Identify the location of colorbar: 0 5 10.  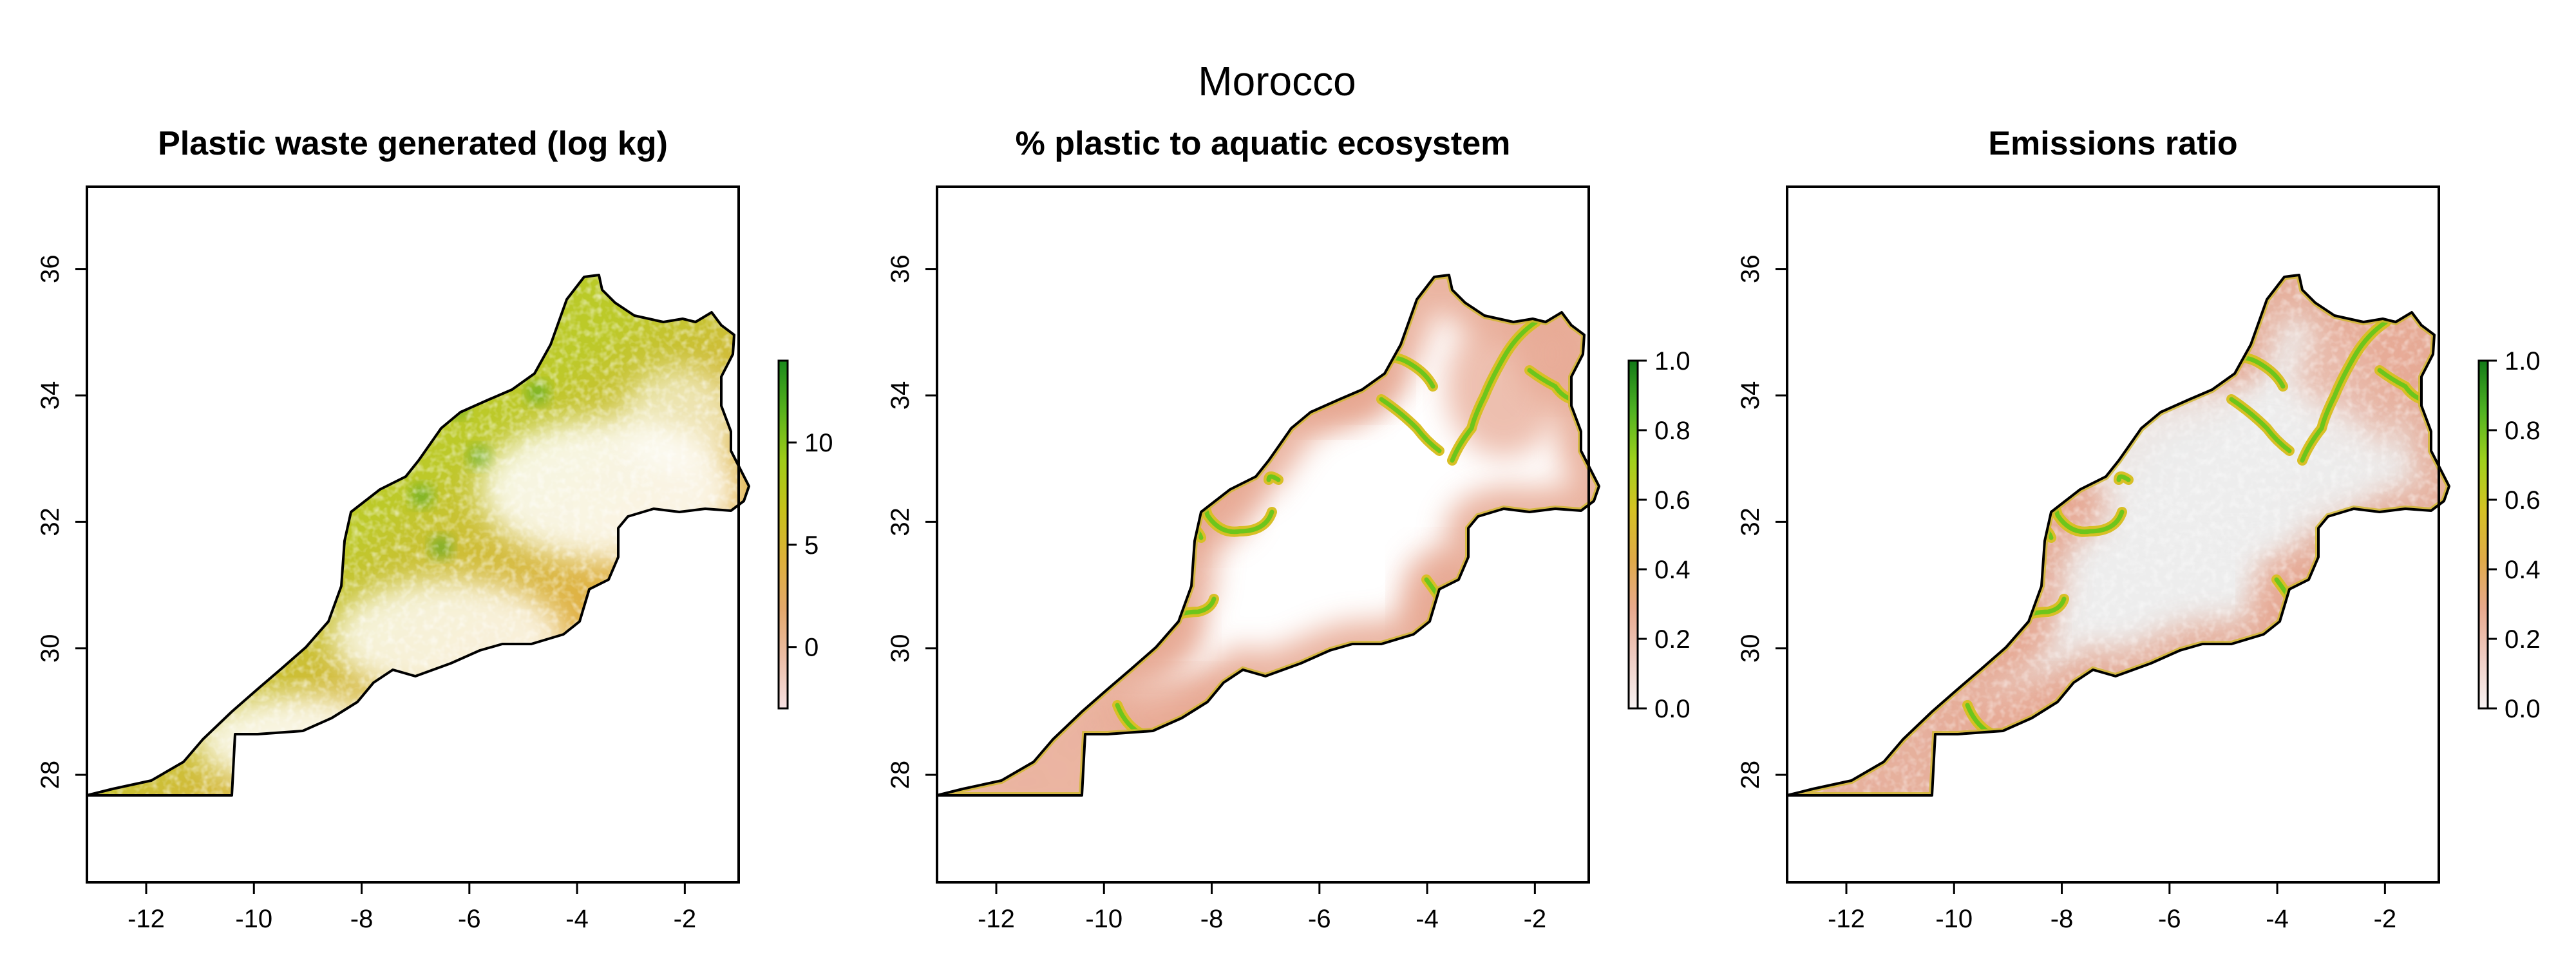
(805, 534).